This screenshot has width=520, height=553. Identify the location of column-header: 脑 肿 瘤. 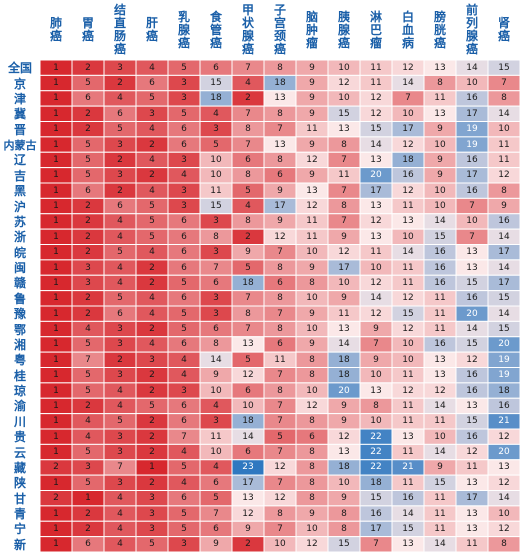
(311, 29).